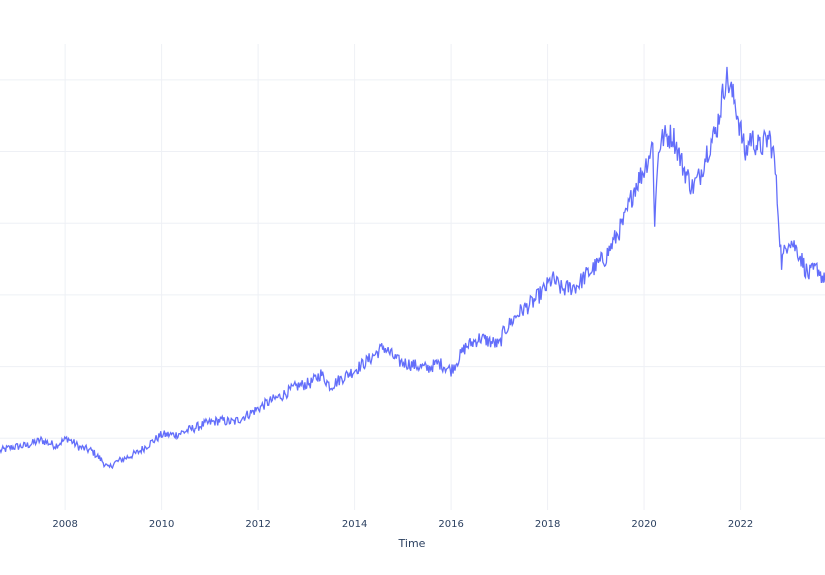 The height and width of the screenshot is (575, 825). What do you see at coordinates (257, 524) in the screenshot?
I see `x-tick-label: 2012` at bounding box center [257, 524].